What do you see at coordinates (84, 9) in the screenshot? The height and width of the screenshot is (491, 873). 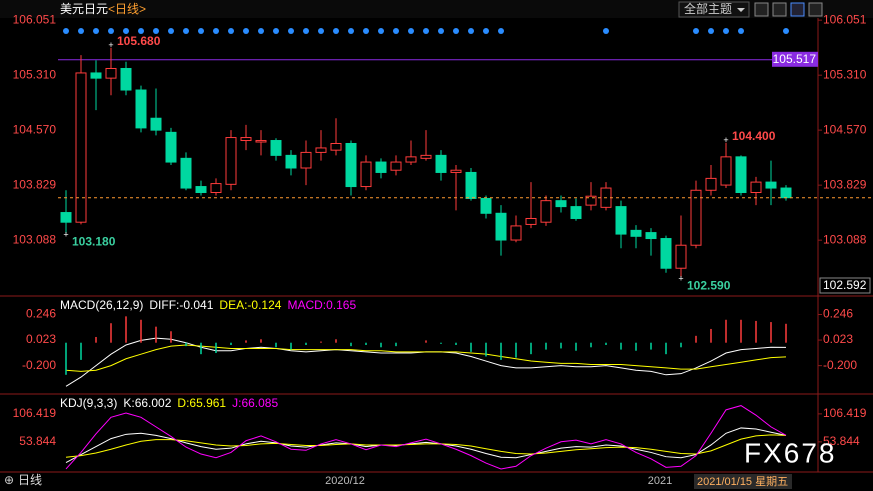 I see `instrument-name: 美元日元` at bounding box center [84, 9].